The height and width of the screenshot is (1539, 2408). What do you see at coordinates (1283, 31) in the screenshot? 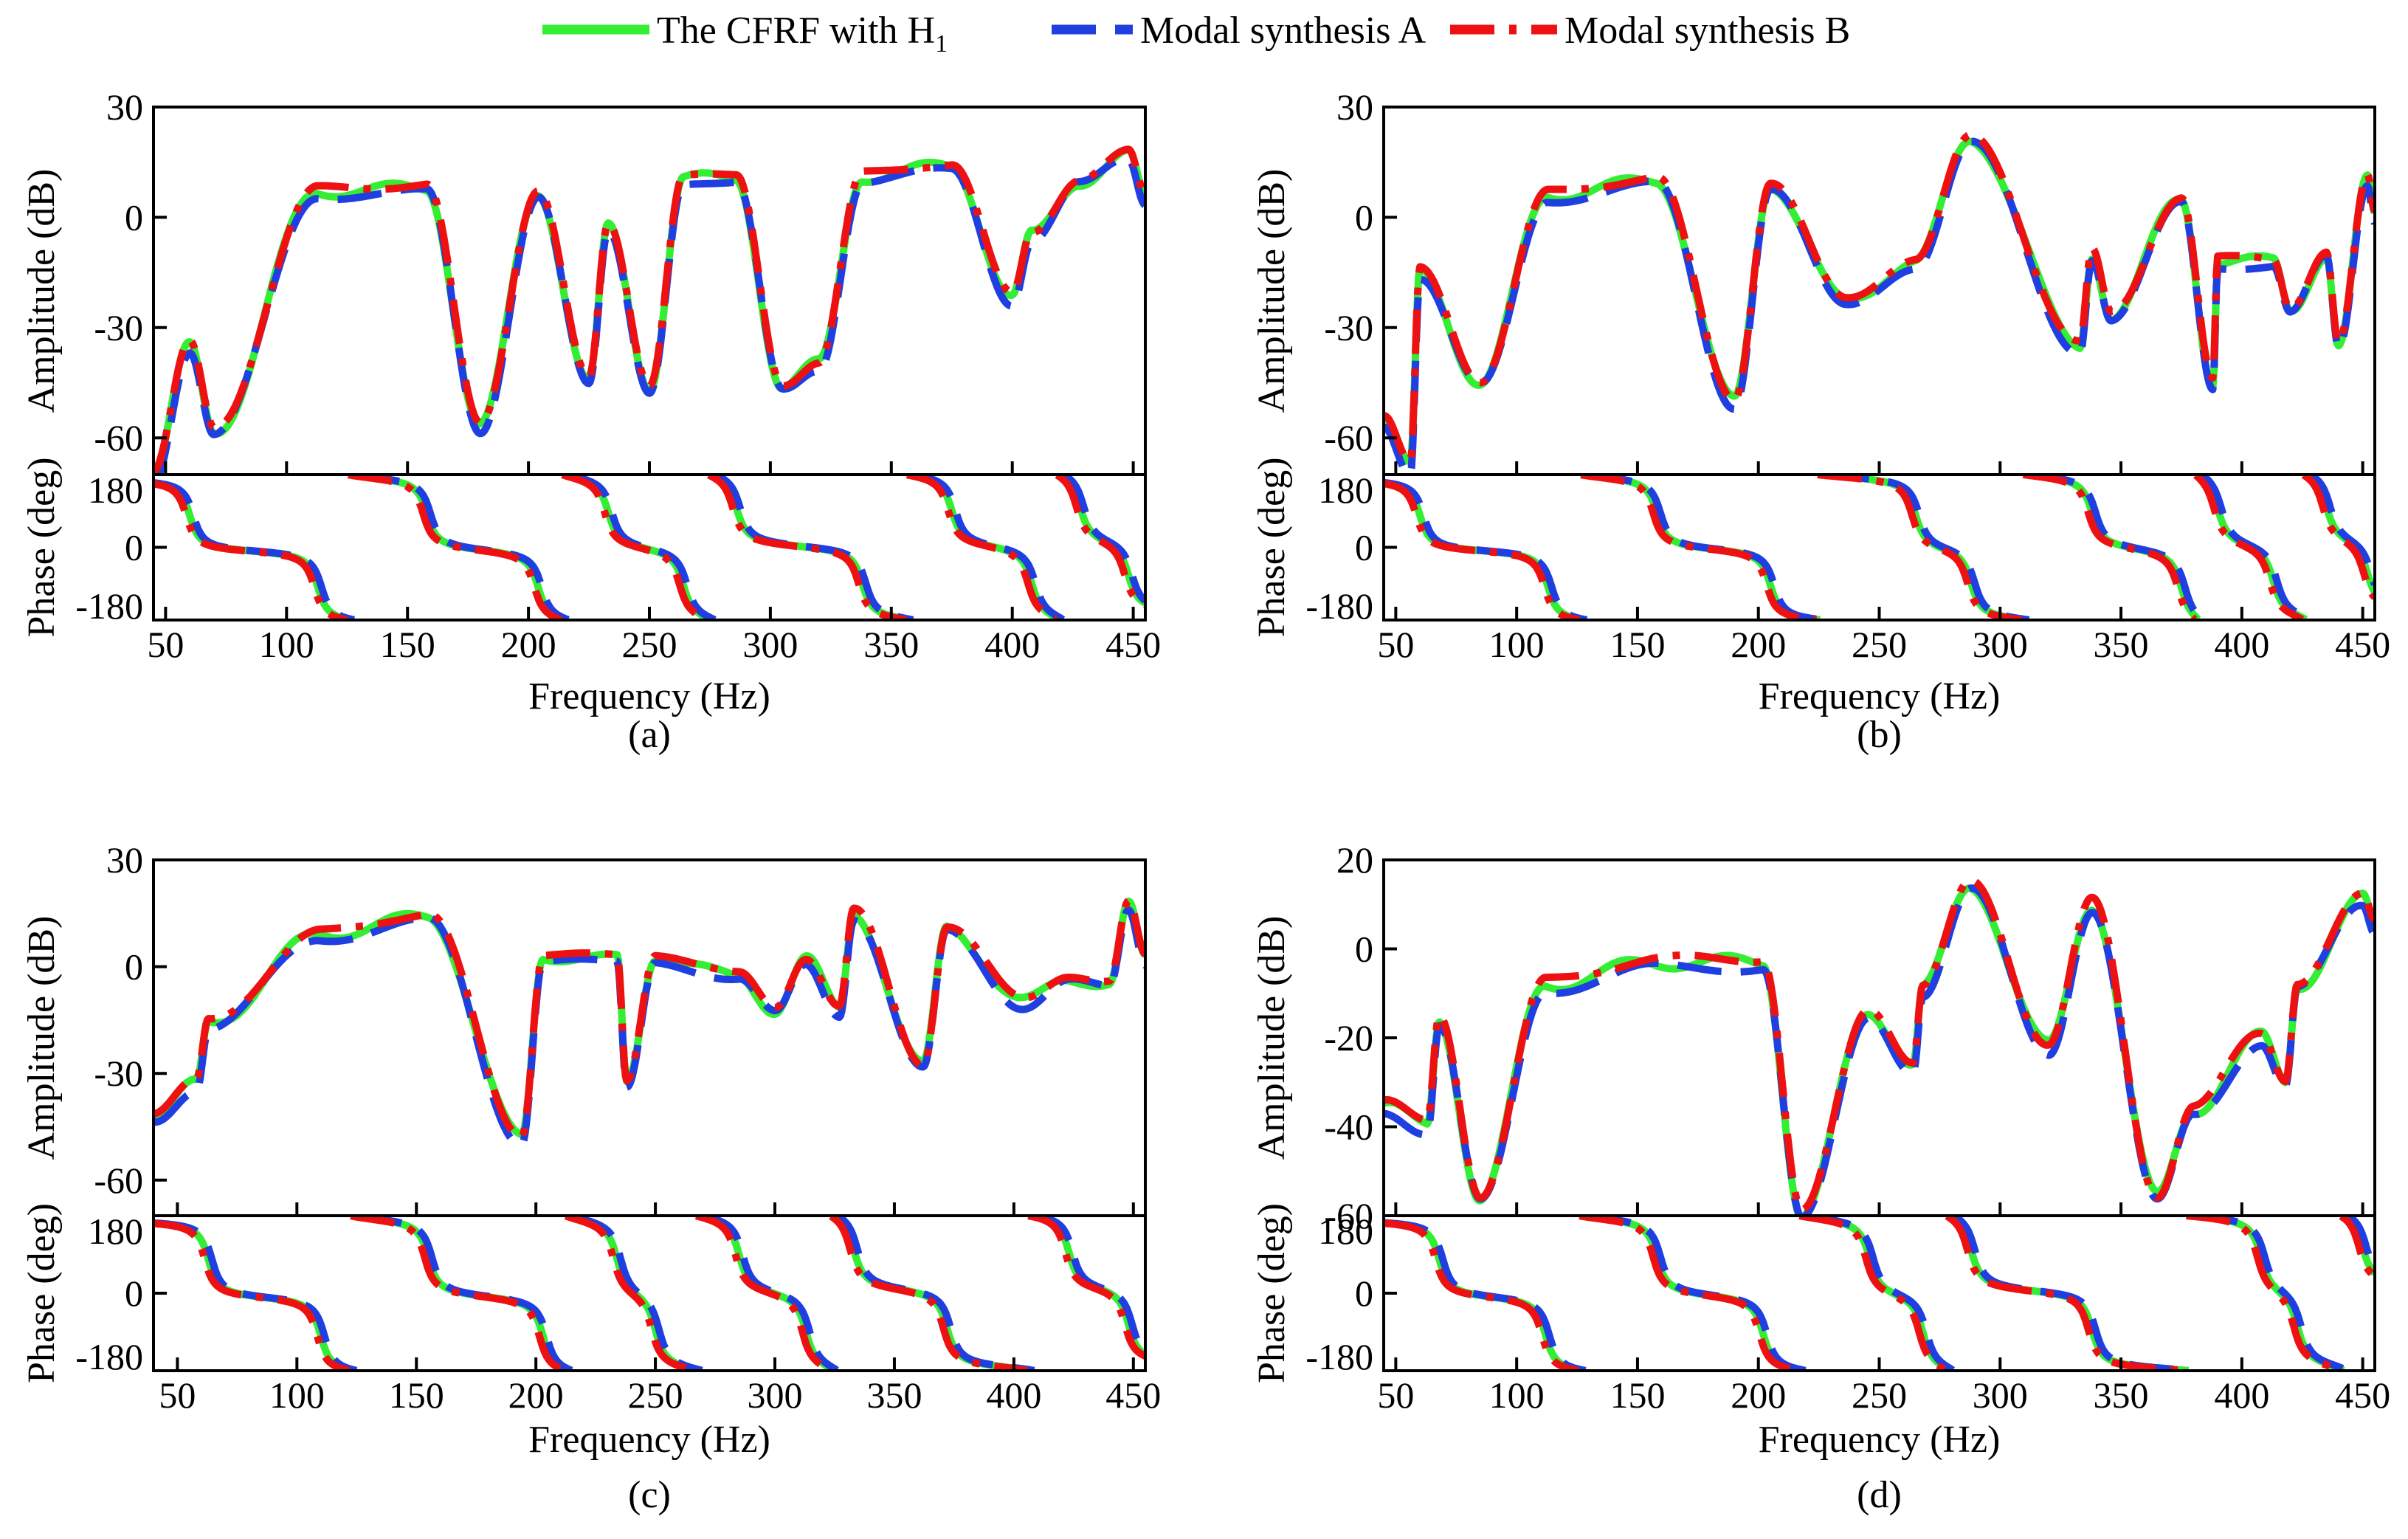
I see `legend-label-2: Modal synthesis A` at bounding box center [1283, 31].